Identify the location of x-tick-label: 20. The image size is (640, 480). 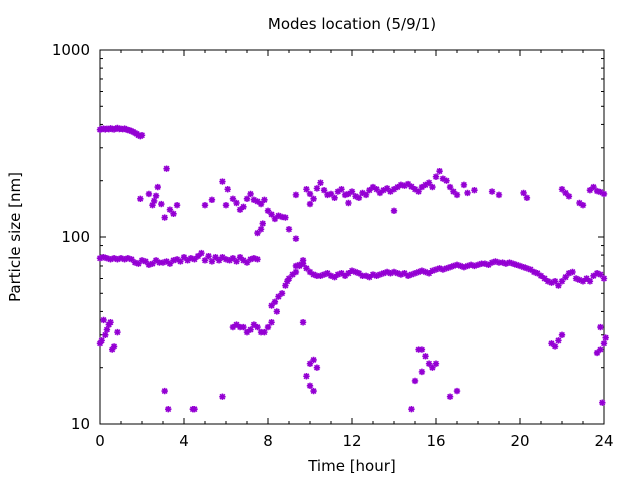
(519, 441).